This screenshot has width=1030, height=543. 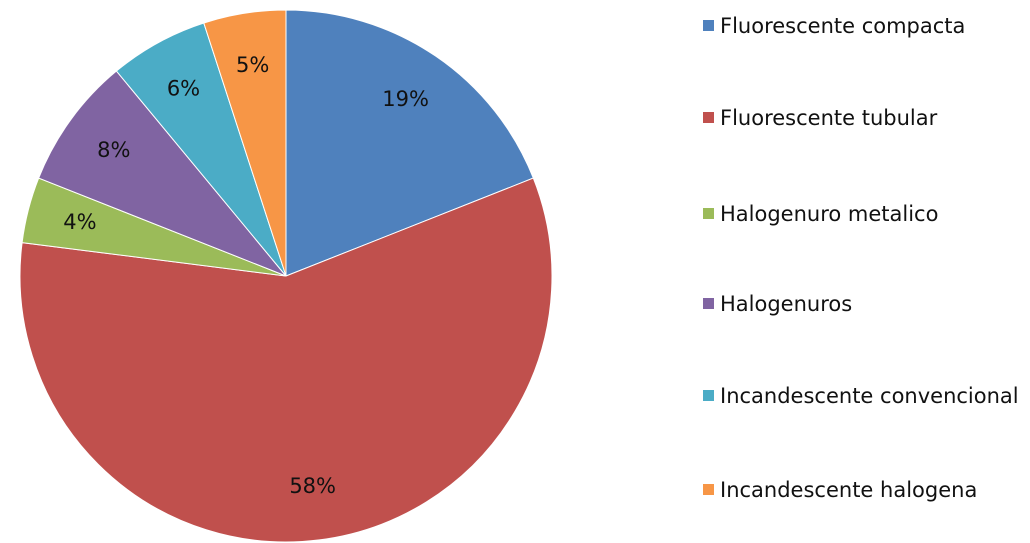 What do you see at coordinates (843, 26) in the screenshot?
I see `legend-label: Fluorescente compacta` at bounding box center [843, 26].